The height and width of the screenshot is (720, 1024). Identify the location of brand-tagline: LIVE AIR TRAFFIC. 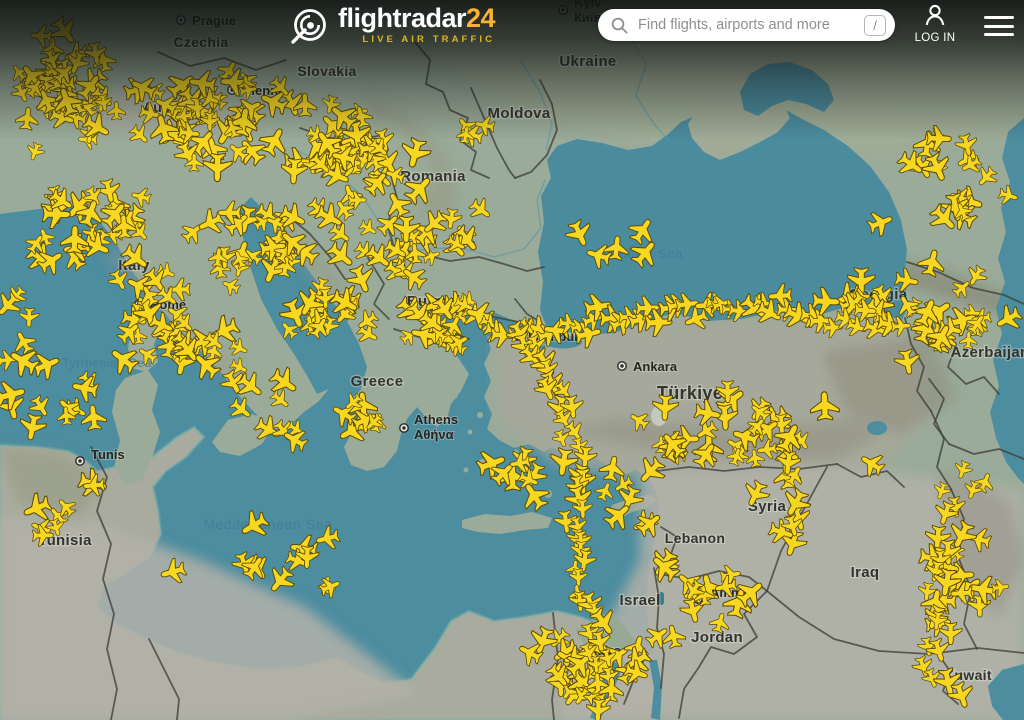
(429, 39).